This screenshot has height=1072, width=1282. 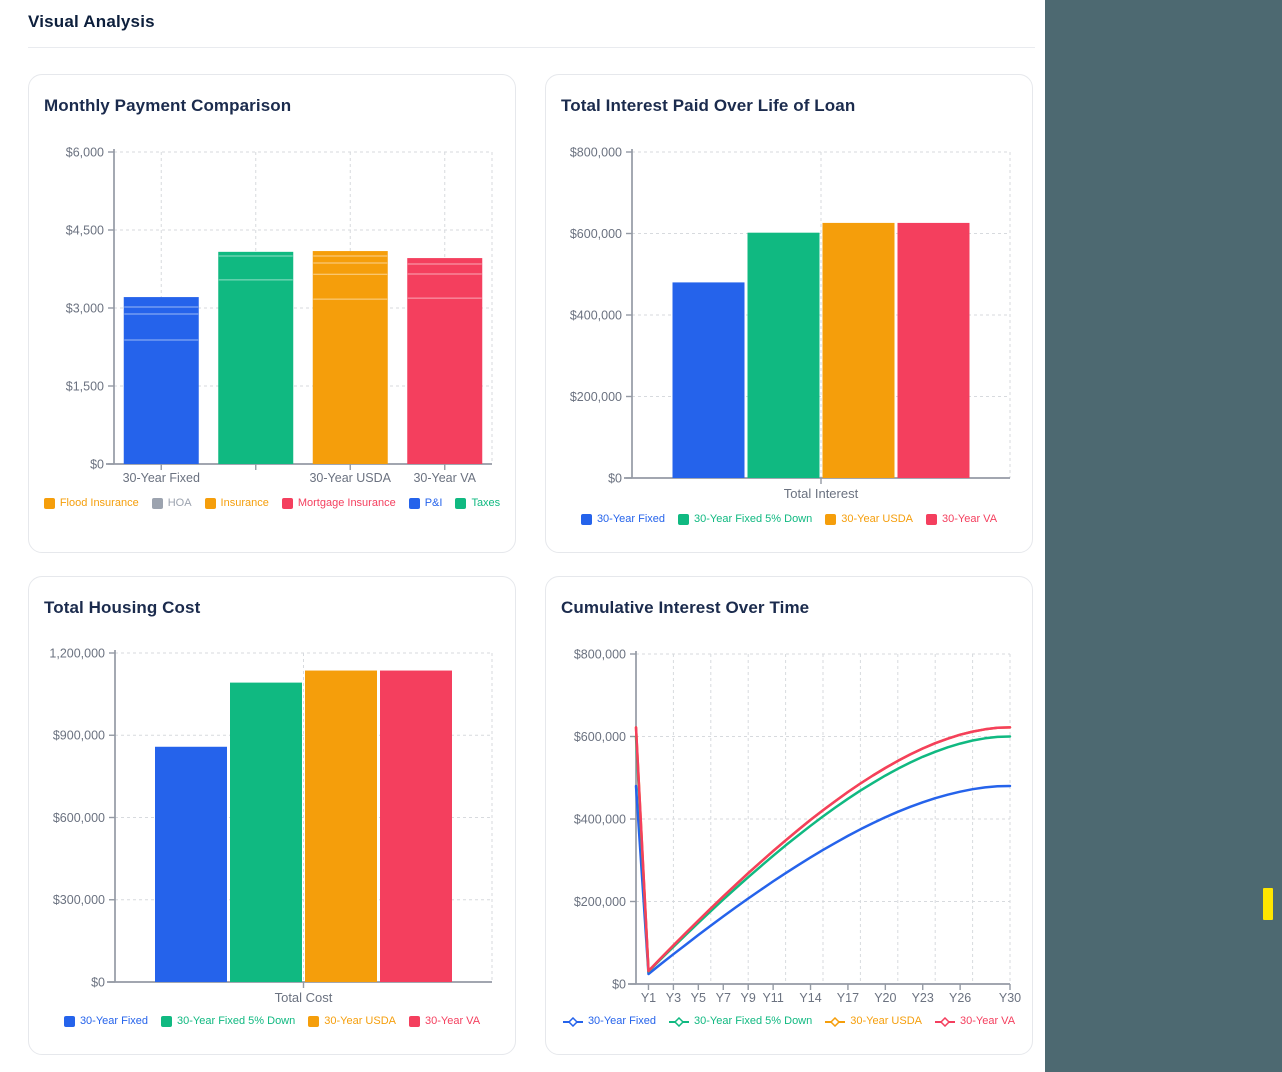 I want to click on legend-item-label: HOA, so click(x=179, y=503).